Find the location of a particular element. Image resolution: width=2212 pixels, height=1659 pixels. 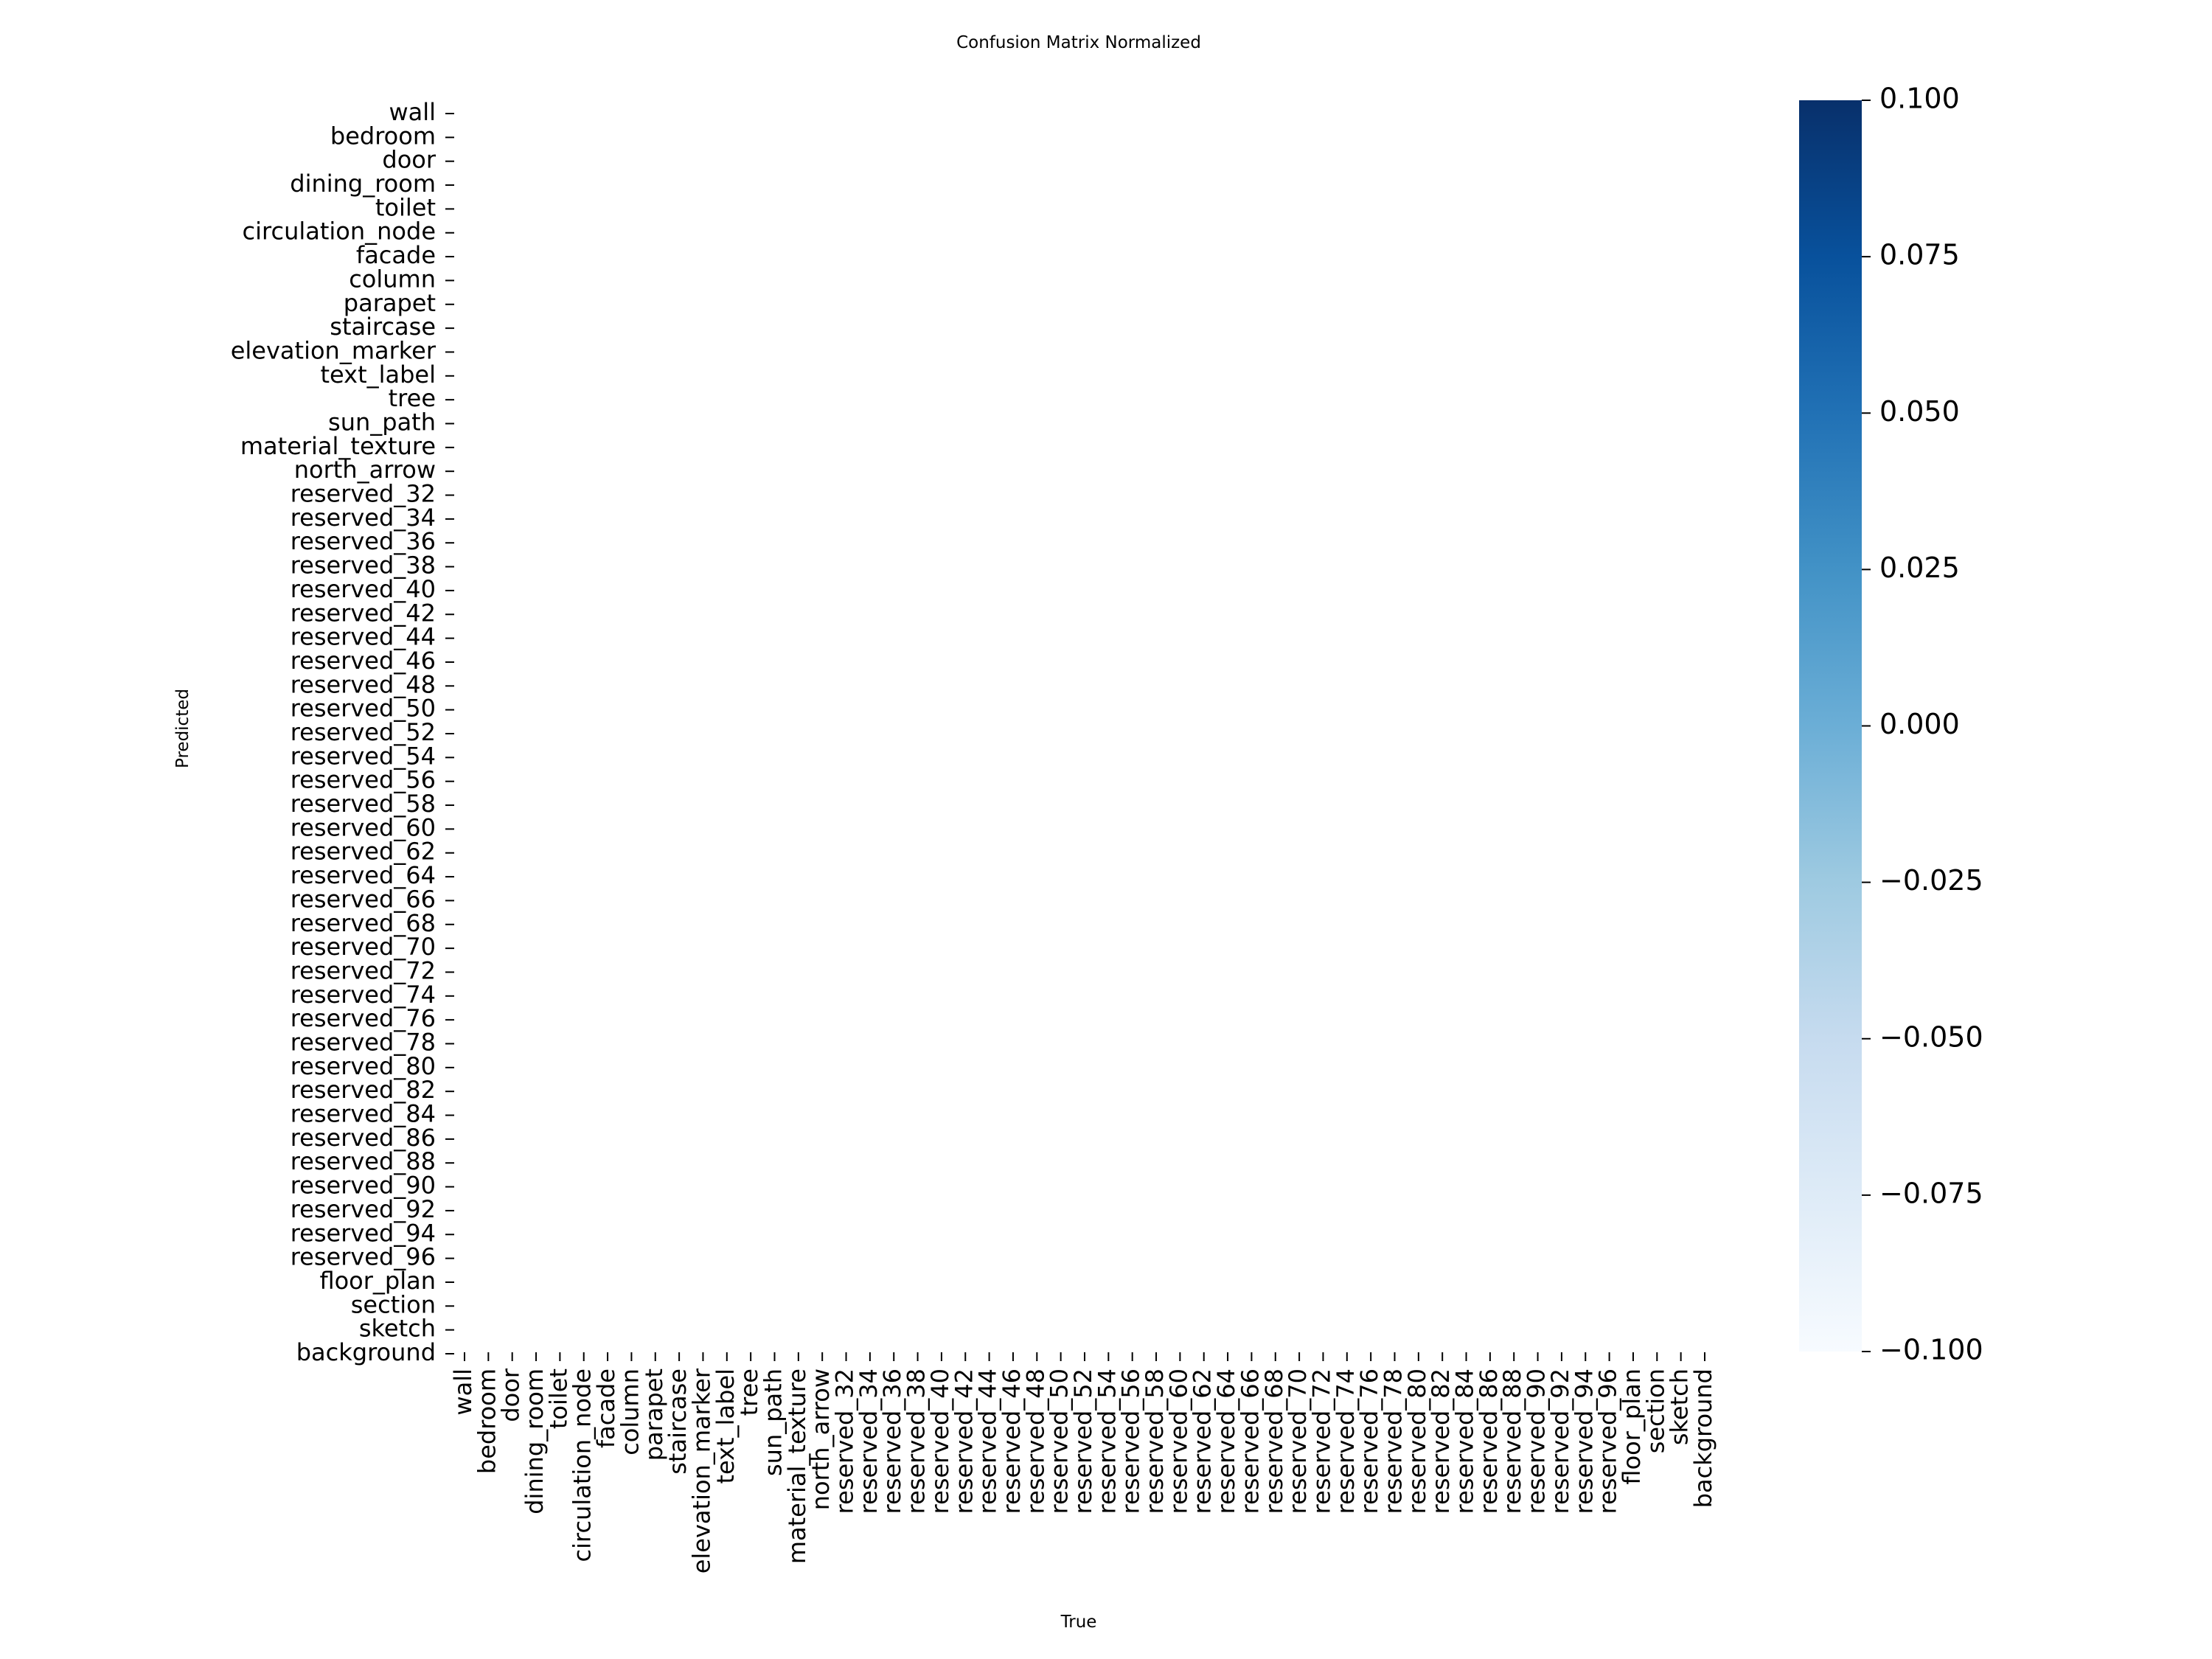

y-tick-label: reserved_70 is located at coordinates (363, 947).